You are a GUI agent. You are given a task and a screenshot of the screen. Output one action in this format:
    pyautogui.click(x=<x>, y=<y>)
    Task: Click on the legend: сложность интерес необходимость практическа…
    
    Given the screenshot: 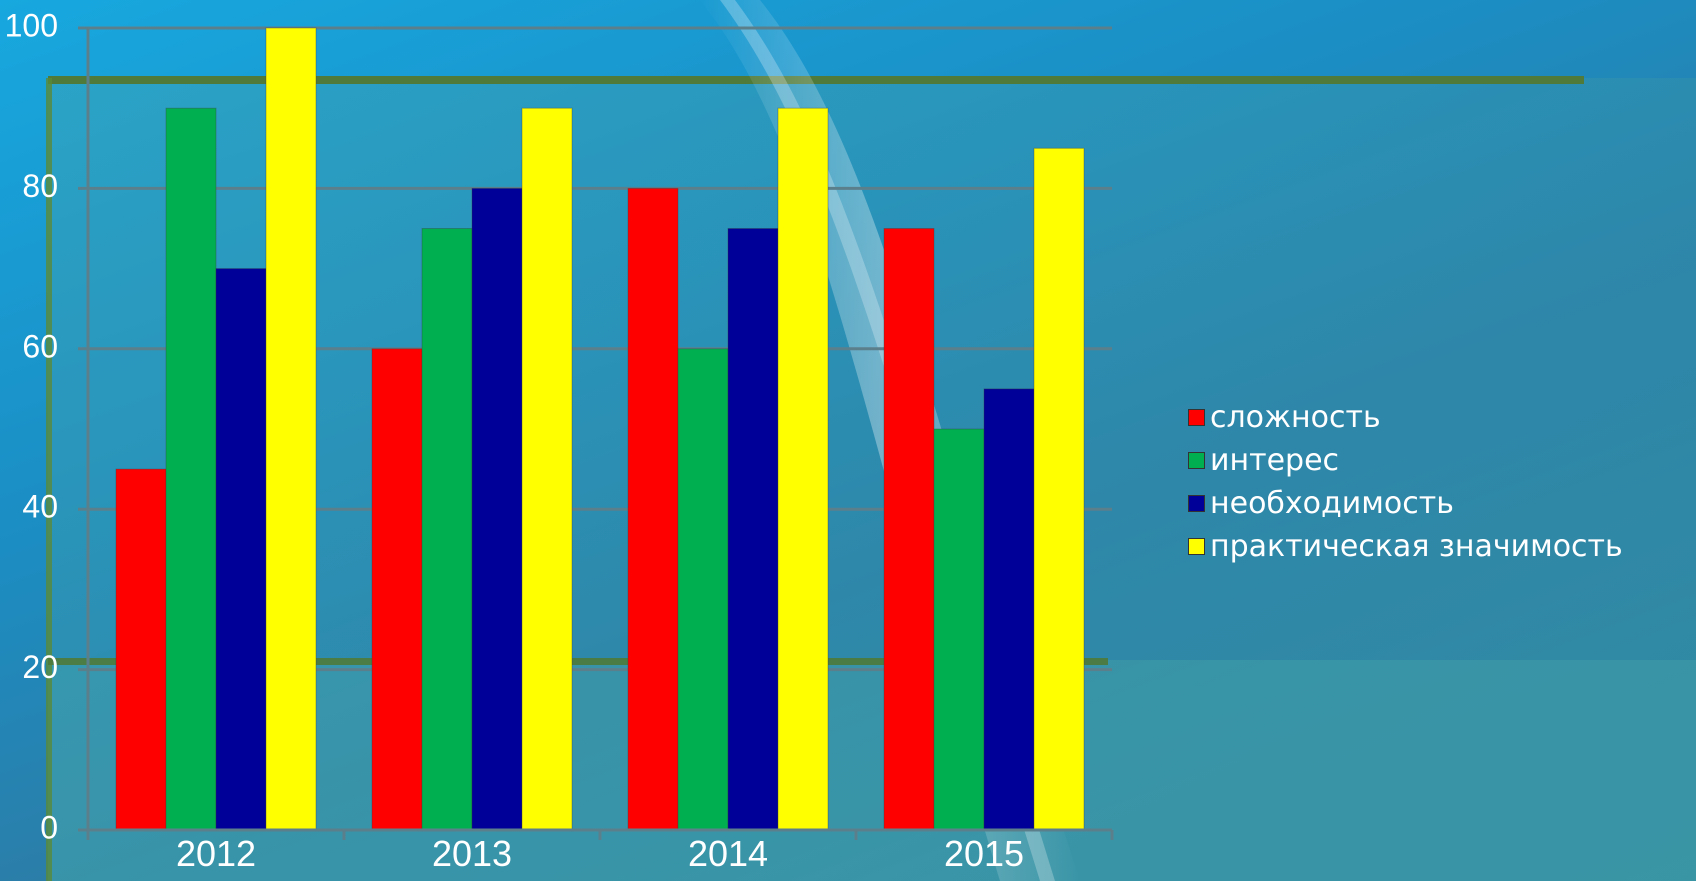 What is the action you would take?
    pyautogui.click(x=1405, y=482)
    